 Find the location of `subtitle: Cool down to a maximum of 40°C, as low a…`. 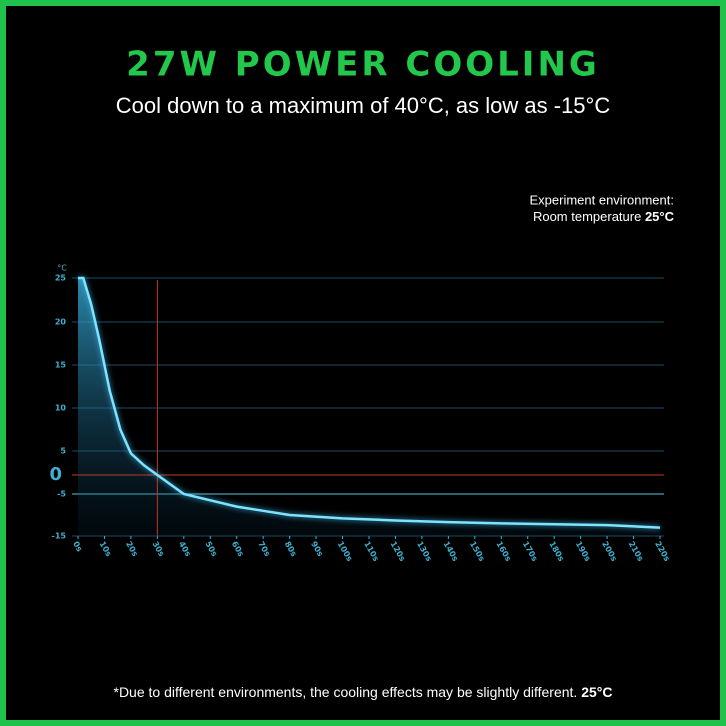

subtitle: Cool down to a maximum of 40°C, as low a… is located at coordinates (363, 105).